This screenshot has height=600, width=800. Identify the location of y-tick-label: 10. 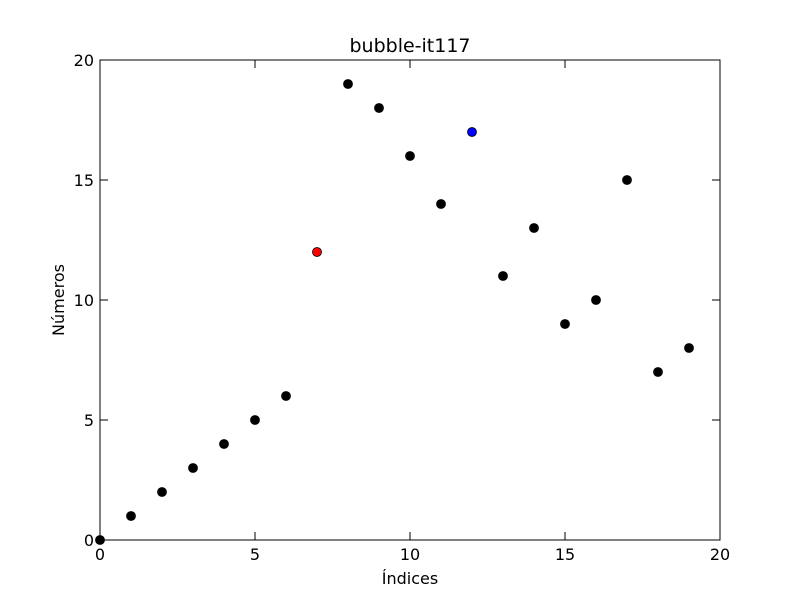
(84, 300).